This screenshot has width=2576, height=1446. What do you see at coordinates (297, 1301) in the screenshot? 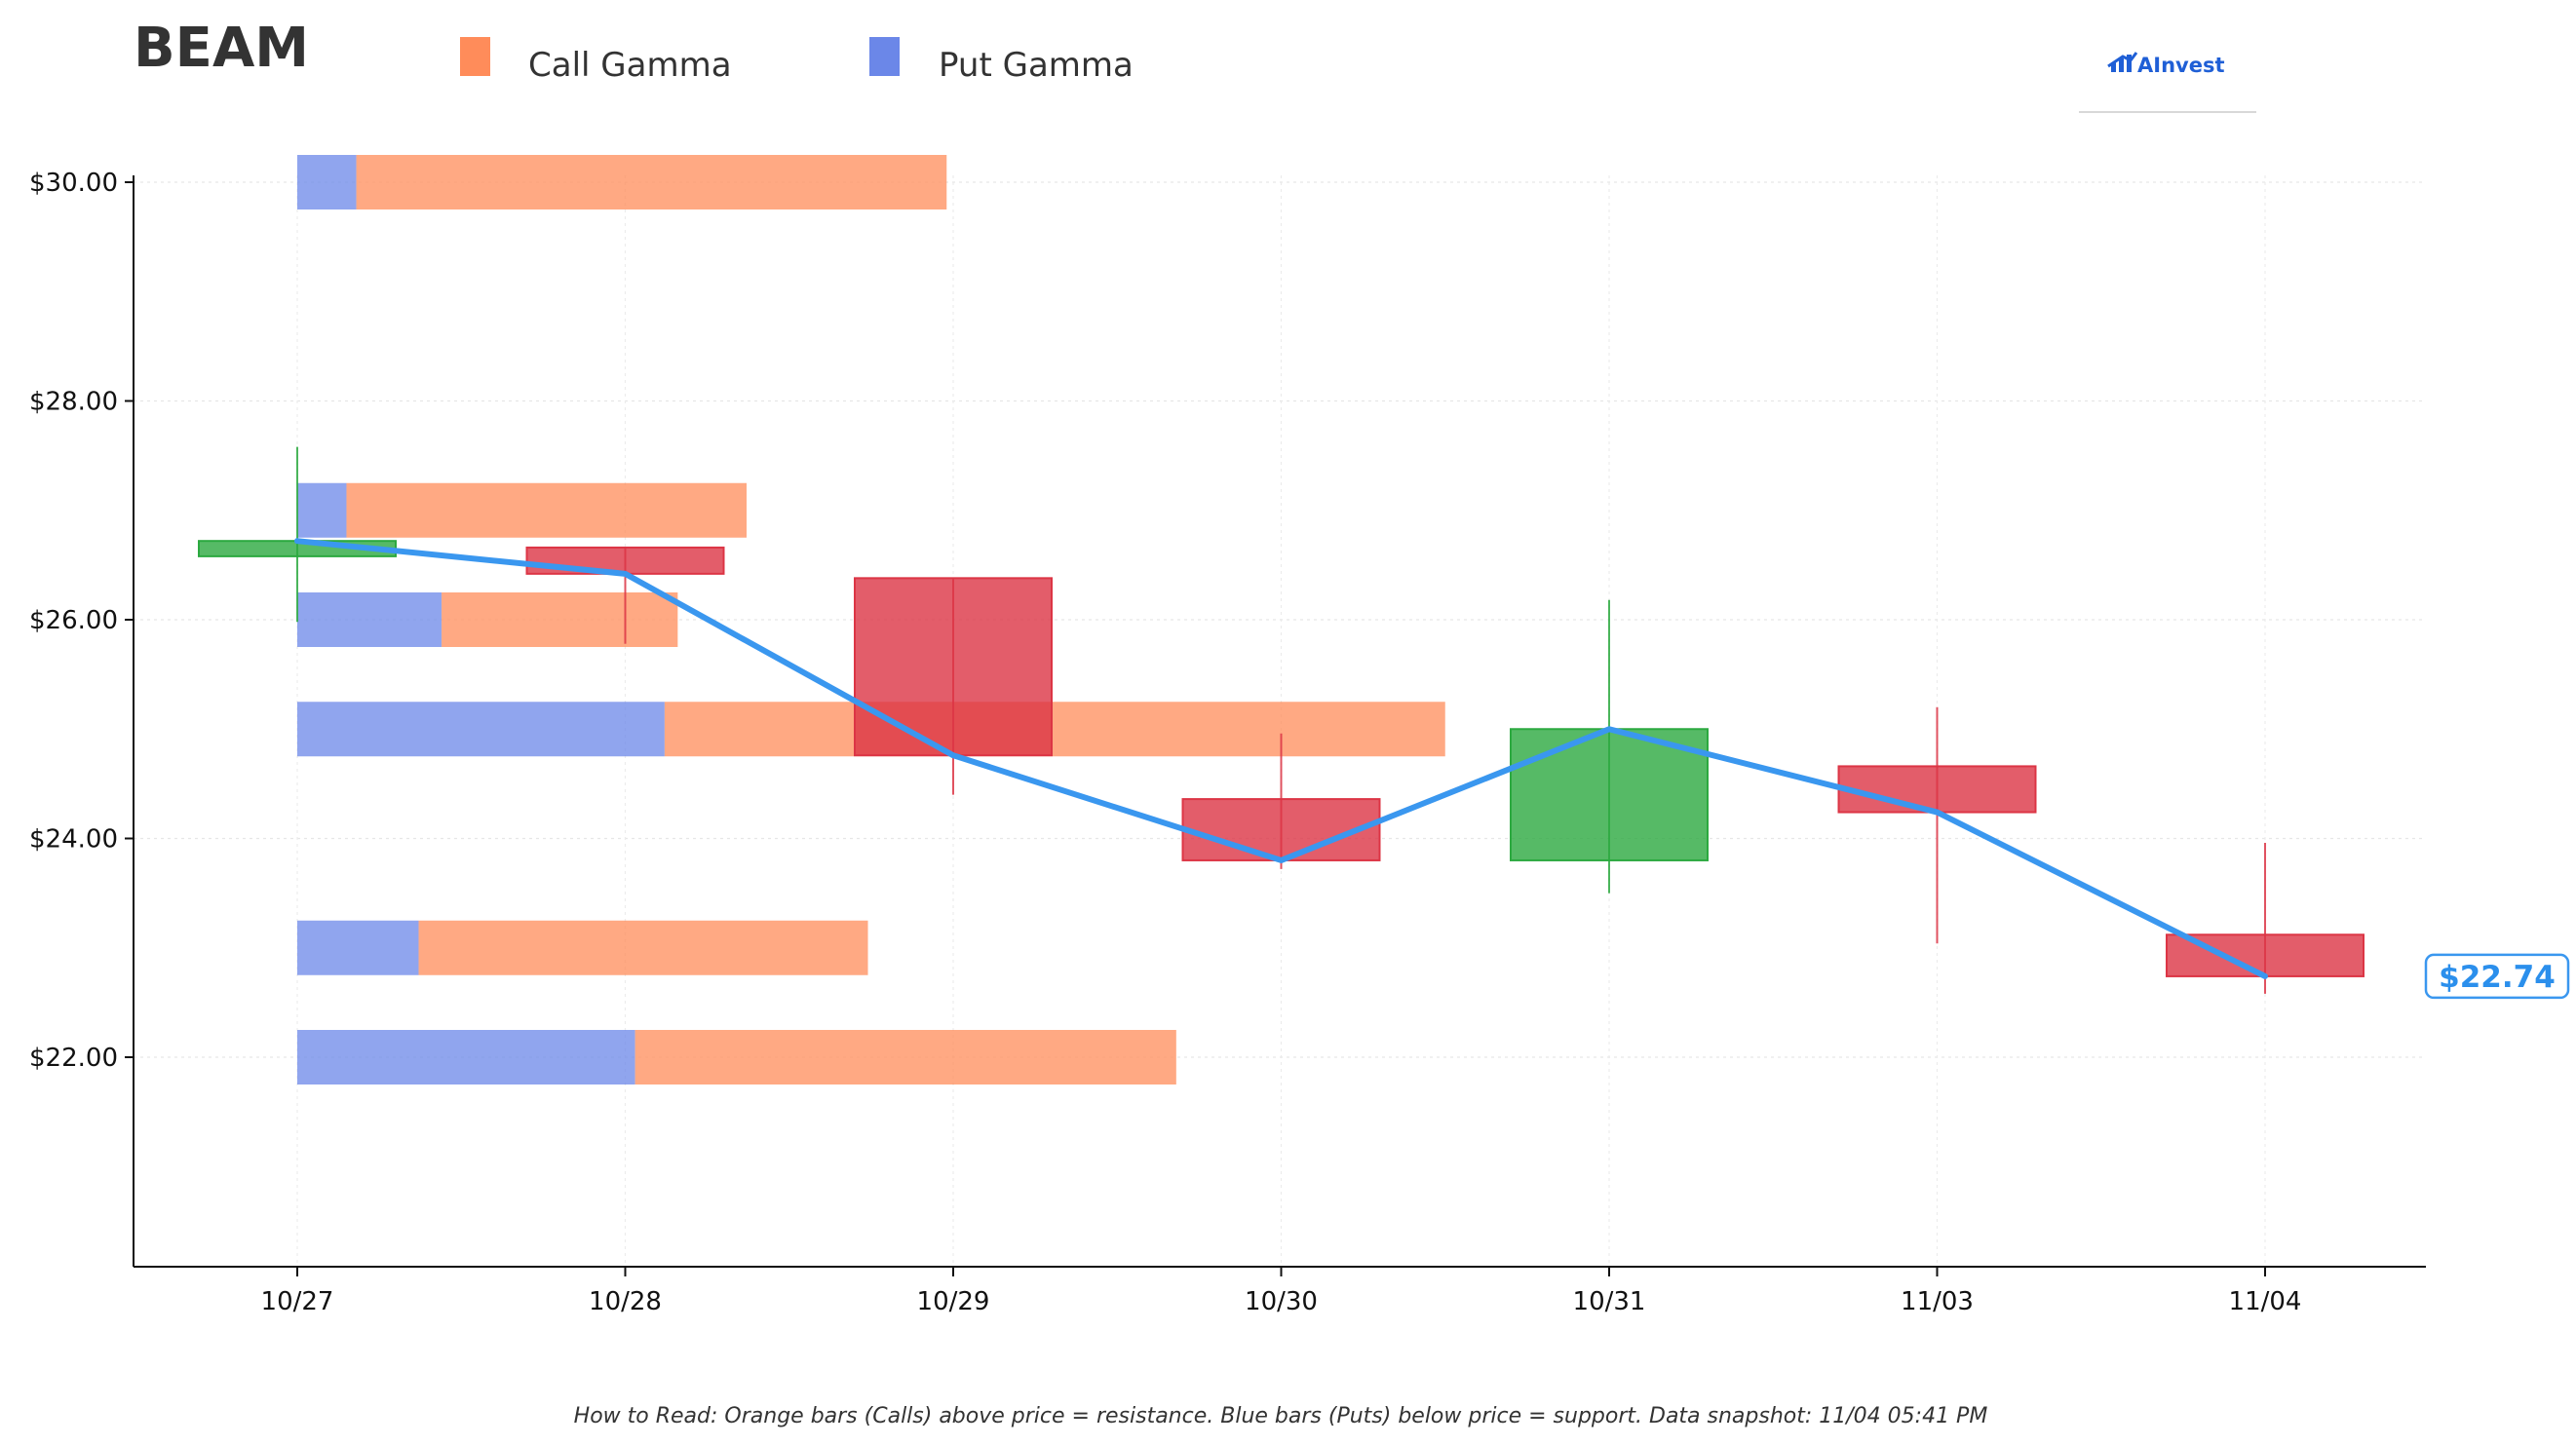
I see `x-tick-label: 10/27` at bounding box center [297, 1301].